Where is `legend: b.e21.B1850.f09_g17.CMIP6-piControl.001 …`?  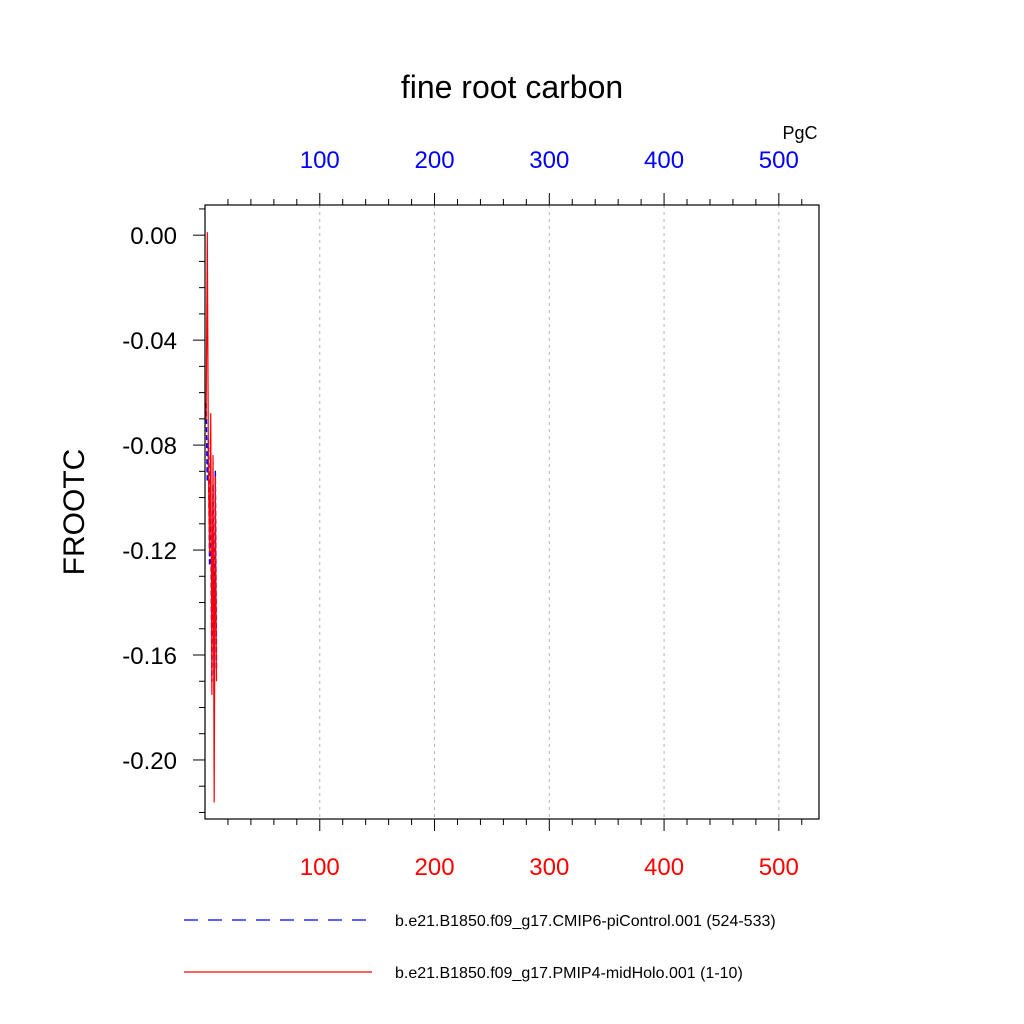 legend: b.e21.B1850.f09_g17.CMIP6-piControl.001 … is located at coordinates (480, 947).